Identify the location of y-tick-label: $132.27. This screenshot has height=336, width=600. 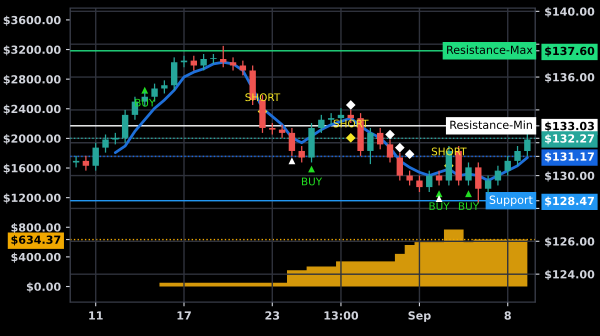
(569, 139).